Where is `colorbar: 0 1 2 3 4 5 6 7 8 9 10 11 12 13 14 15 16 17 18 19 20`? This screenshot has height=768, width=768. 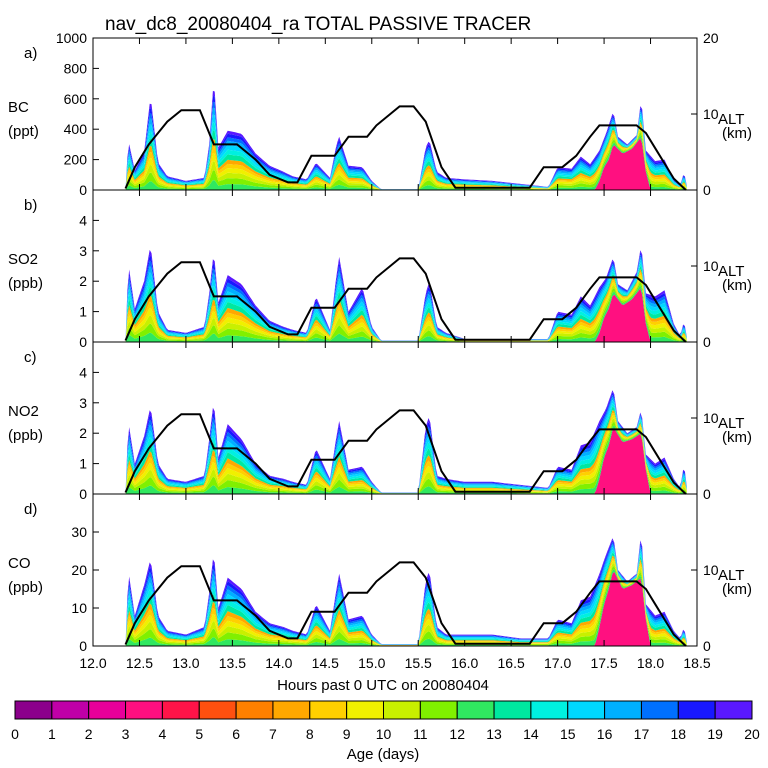 colorbar: 0 1 2 3 4 5 6 7 8 9 10 11 12 13 14 15 16 17 18 19 20 is located at coordinates (385, 721).